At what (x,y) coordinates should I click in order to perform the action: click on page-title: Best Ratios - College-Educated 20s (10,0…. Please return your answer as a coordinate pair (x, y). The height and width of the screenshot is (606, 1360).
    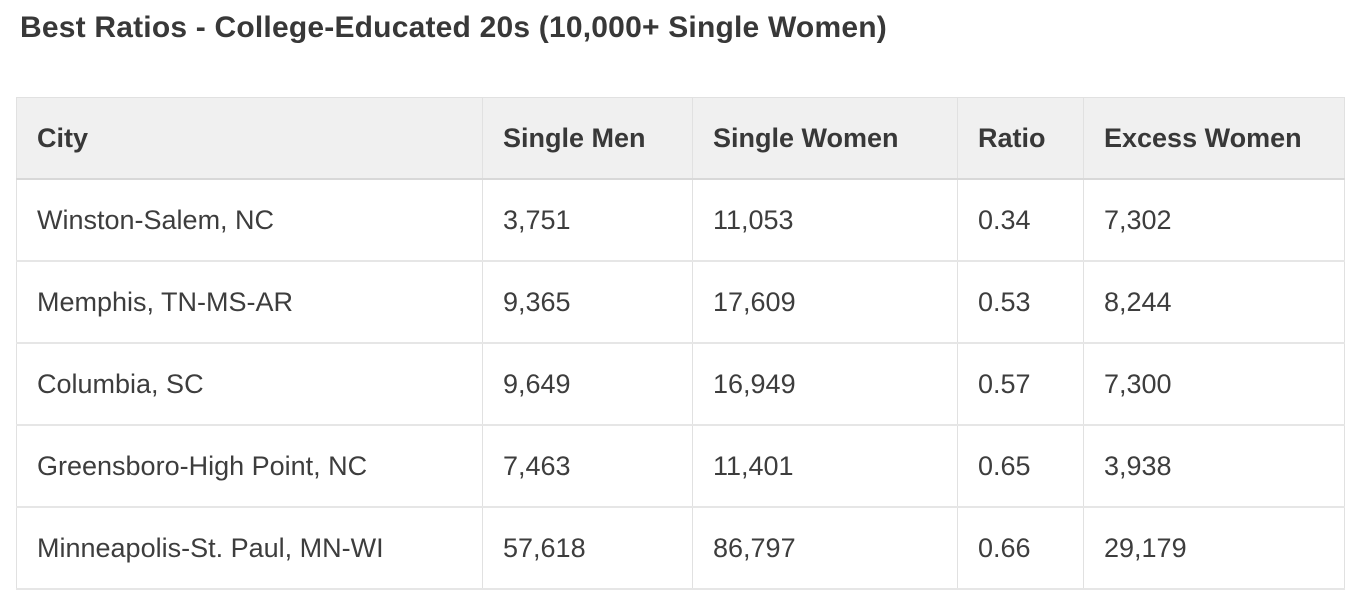
    Looking at the image, I should click on (453, 27).